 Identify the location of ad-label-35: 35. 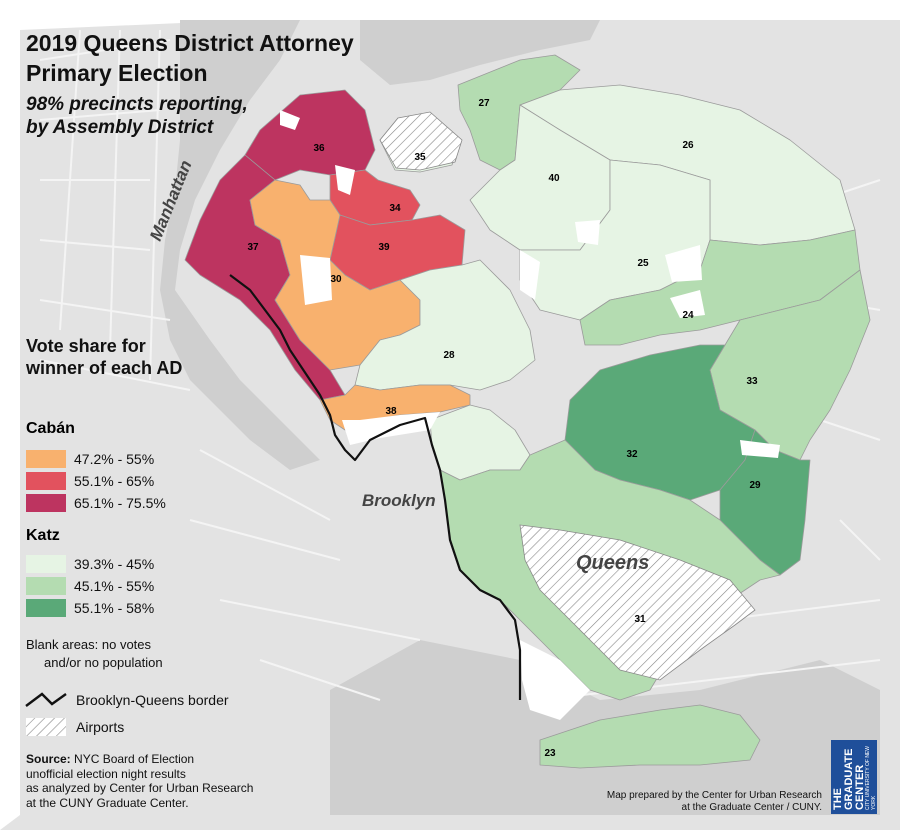
(420, 157).